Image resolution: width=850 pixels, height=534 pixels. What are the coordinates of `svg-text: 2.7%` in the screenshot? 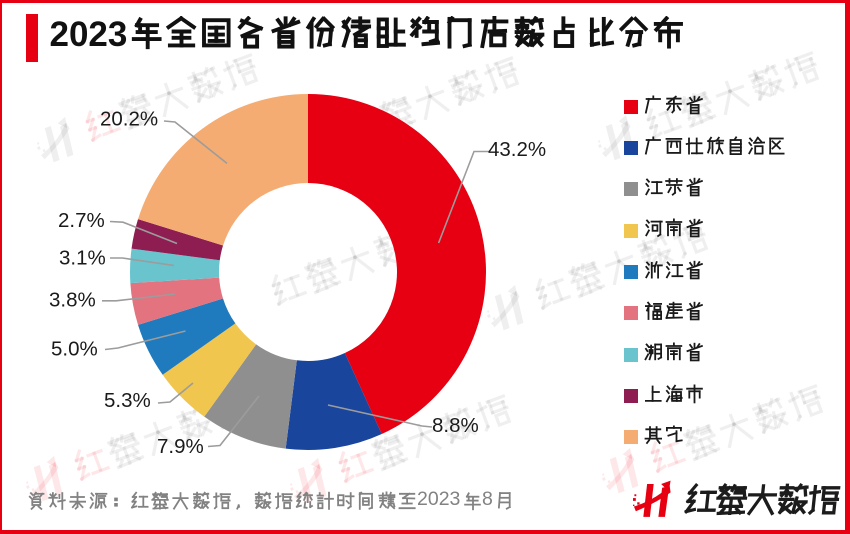 It's located at (81, 220).